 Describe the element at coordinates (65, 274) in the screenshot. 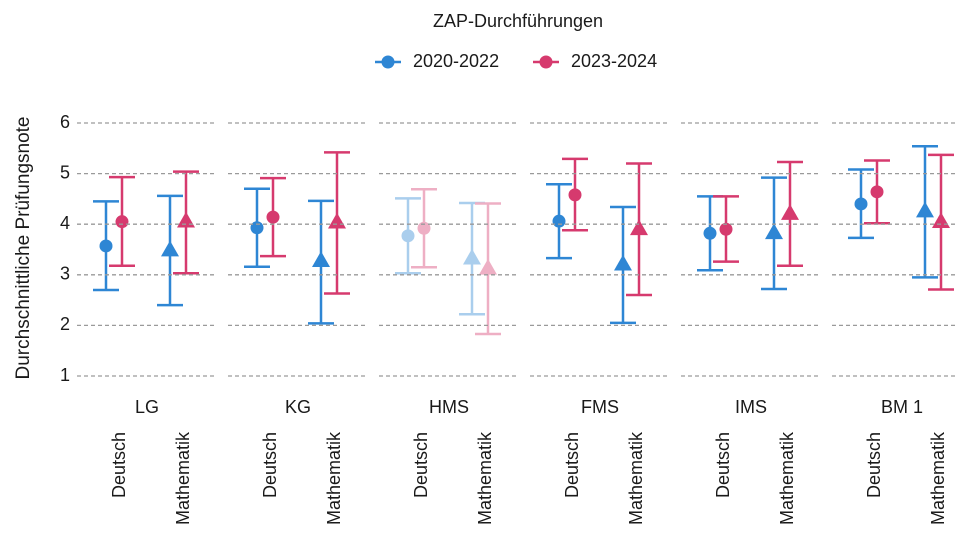

I see `y-tick-label: 3` at that location.